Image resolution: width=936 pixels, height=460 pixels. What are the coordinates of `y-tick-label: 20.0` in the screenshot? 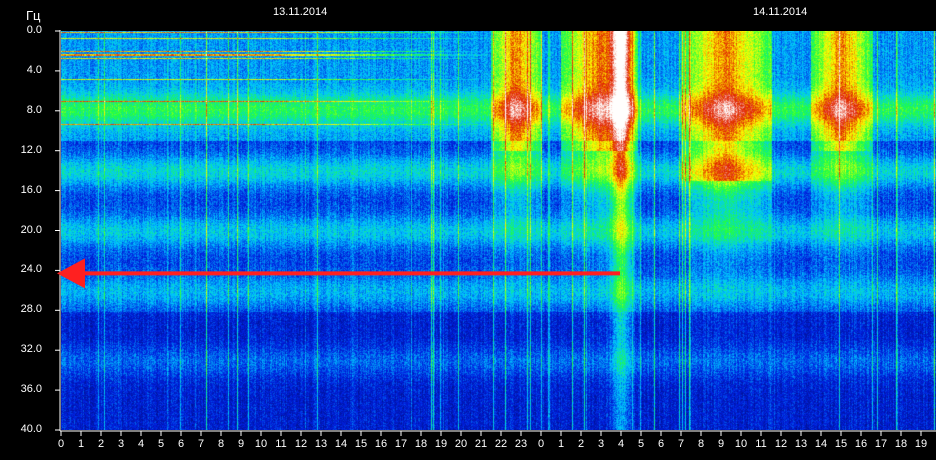 It's located at (31, 229).